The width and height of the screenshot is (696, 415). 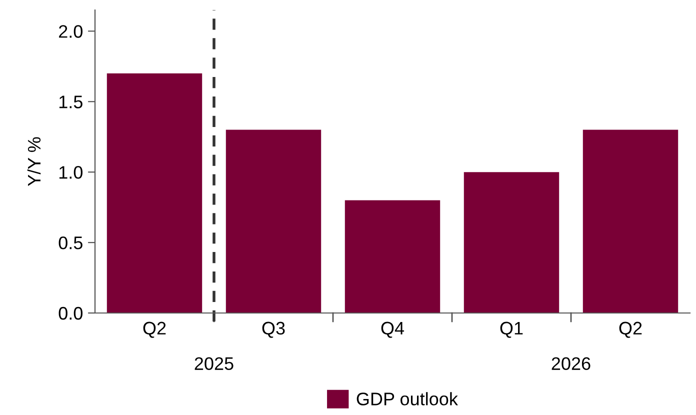 What do you see at coordinates (70, 243) in the screenshot?
I see `y-tick-label: 0.5` at bounding box center [70, 243].